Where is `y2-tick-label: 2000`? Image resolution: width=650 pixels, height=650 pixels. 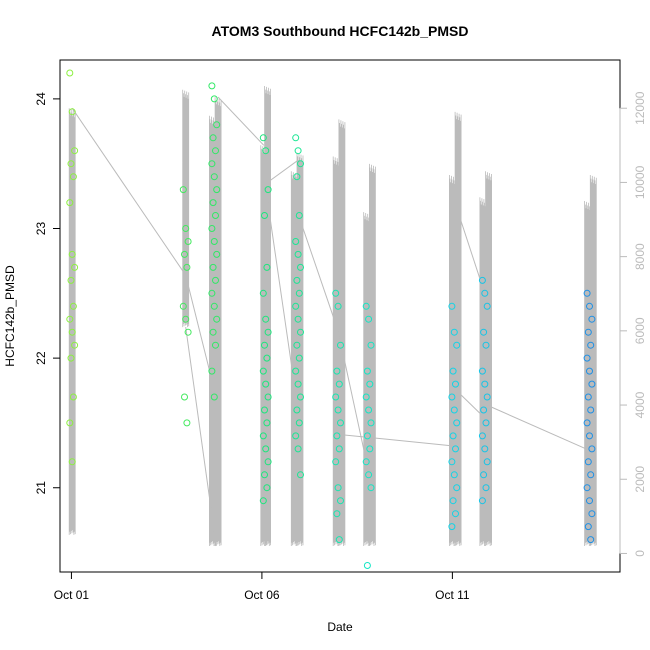 y2-tick-label: 2000 is located at coordinates (640, 479).